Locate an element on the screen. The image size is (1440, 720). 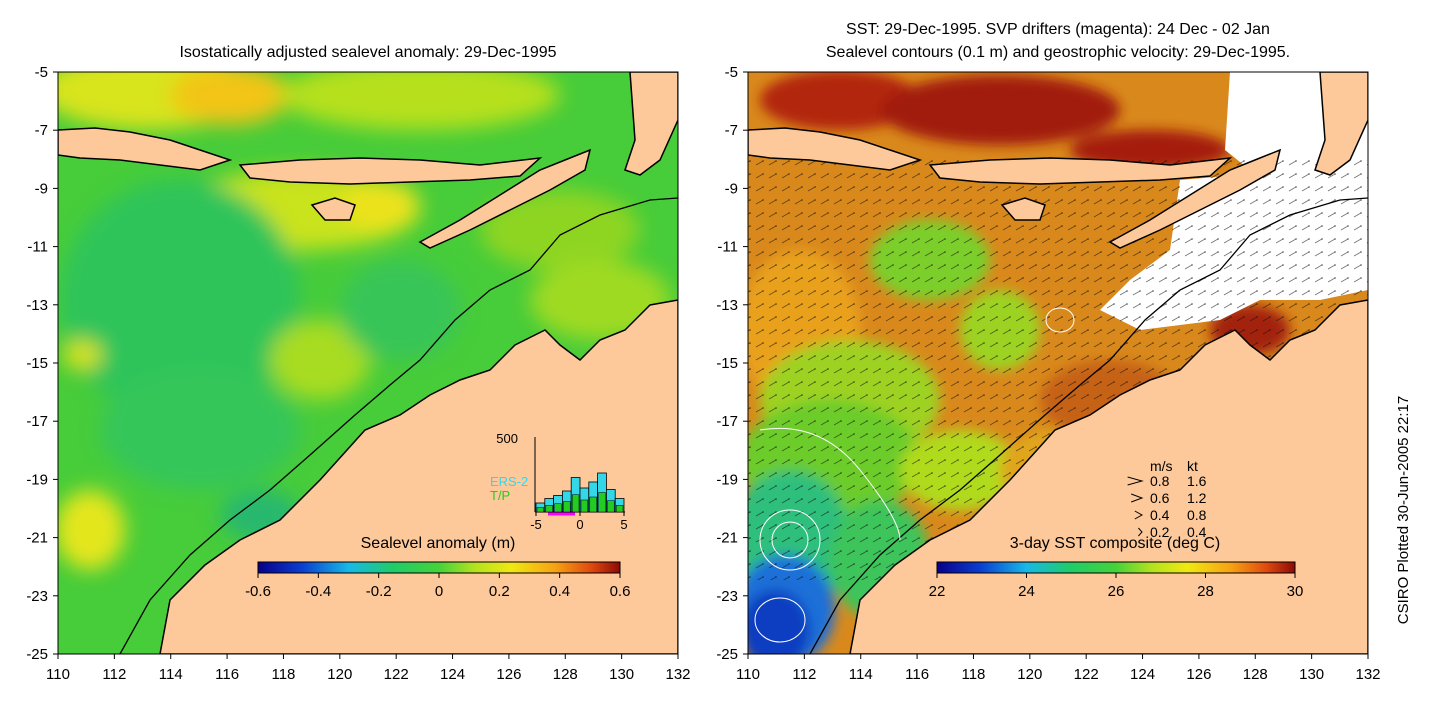
velocity-legend: m/s kt 0.8 1.60.6 1.20.4 0.80.2 0.4 is located at coordinates (1167, 499).